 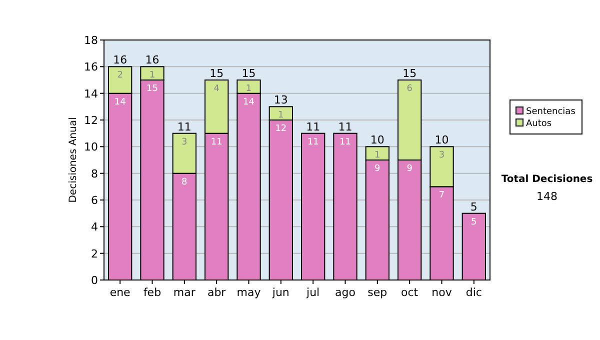 What do you see at coordinates (345, 292) in the screenshot?
I see `x-tick-label: ago` at bounding box center [345, 292].